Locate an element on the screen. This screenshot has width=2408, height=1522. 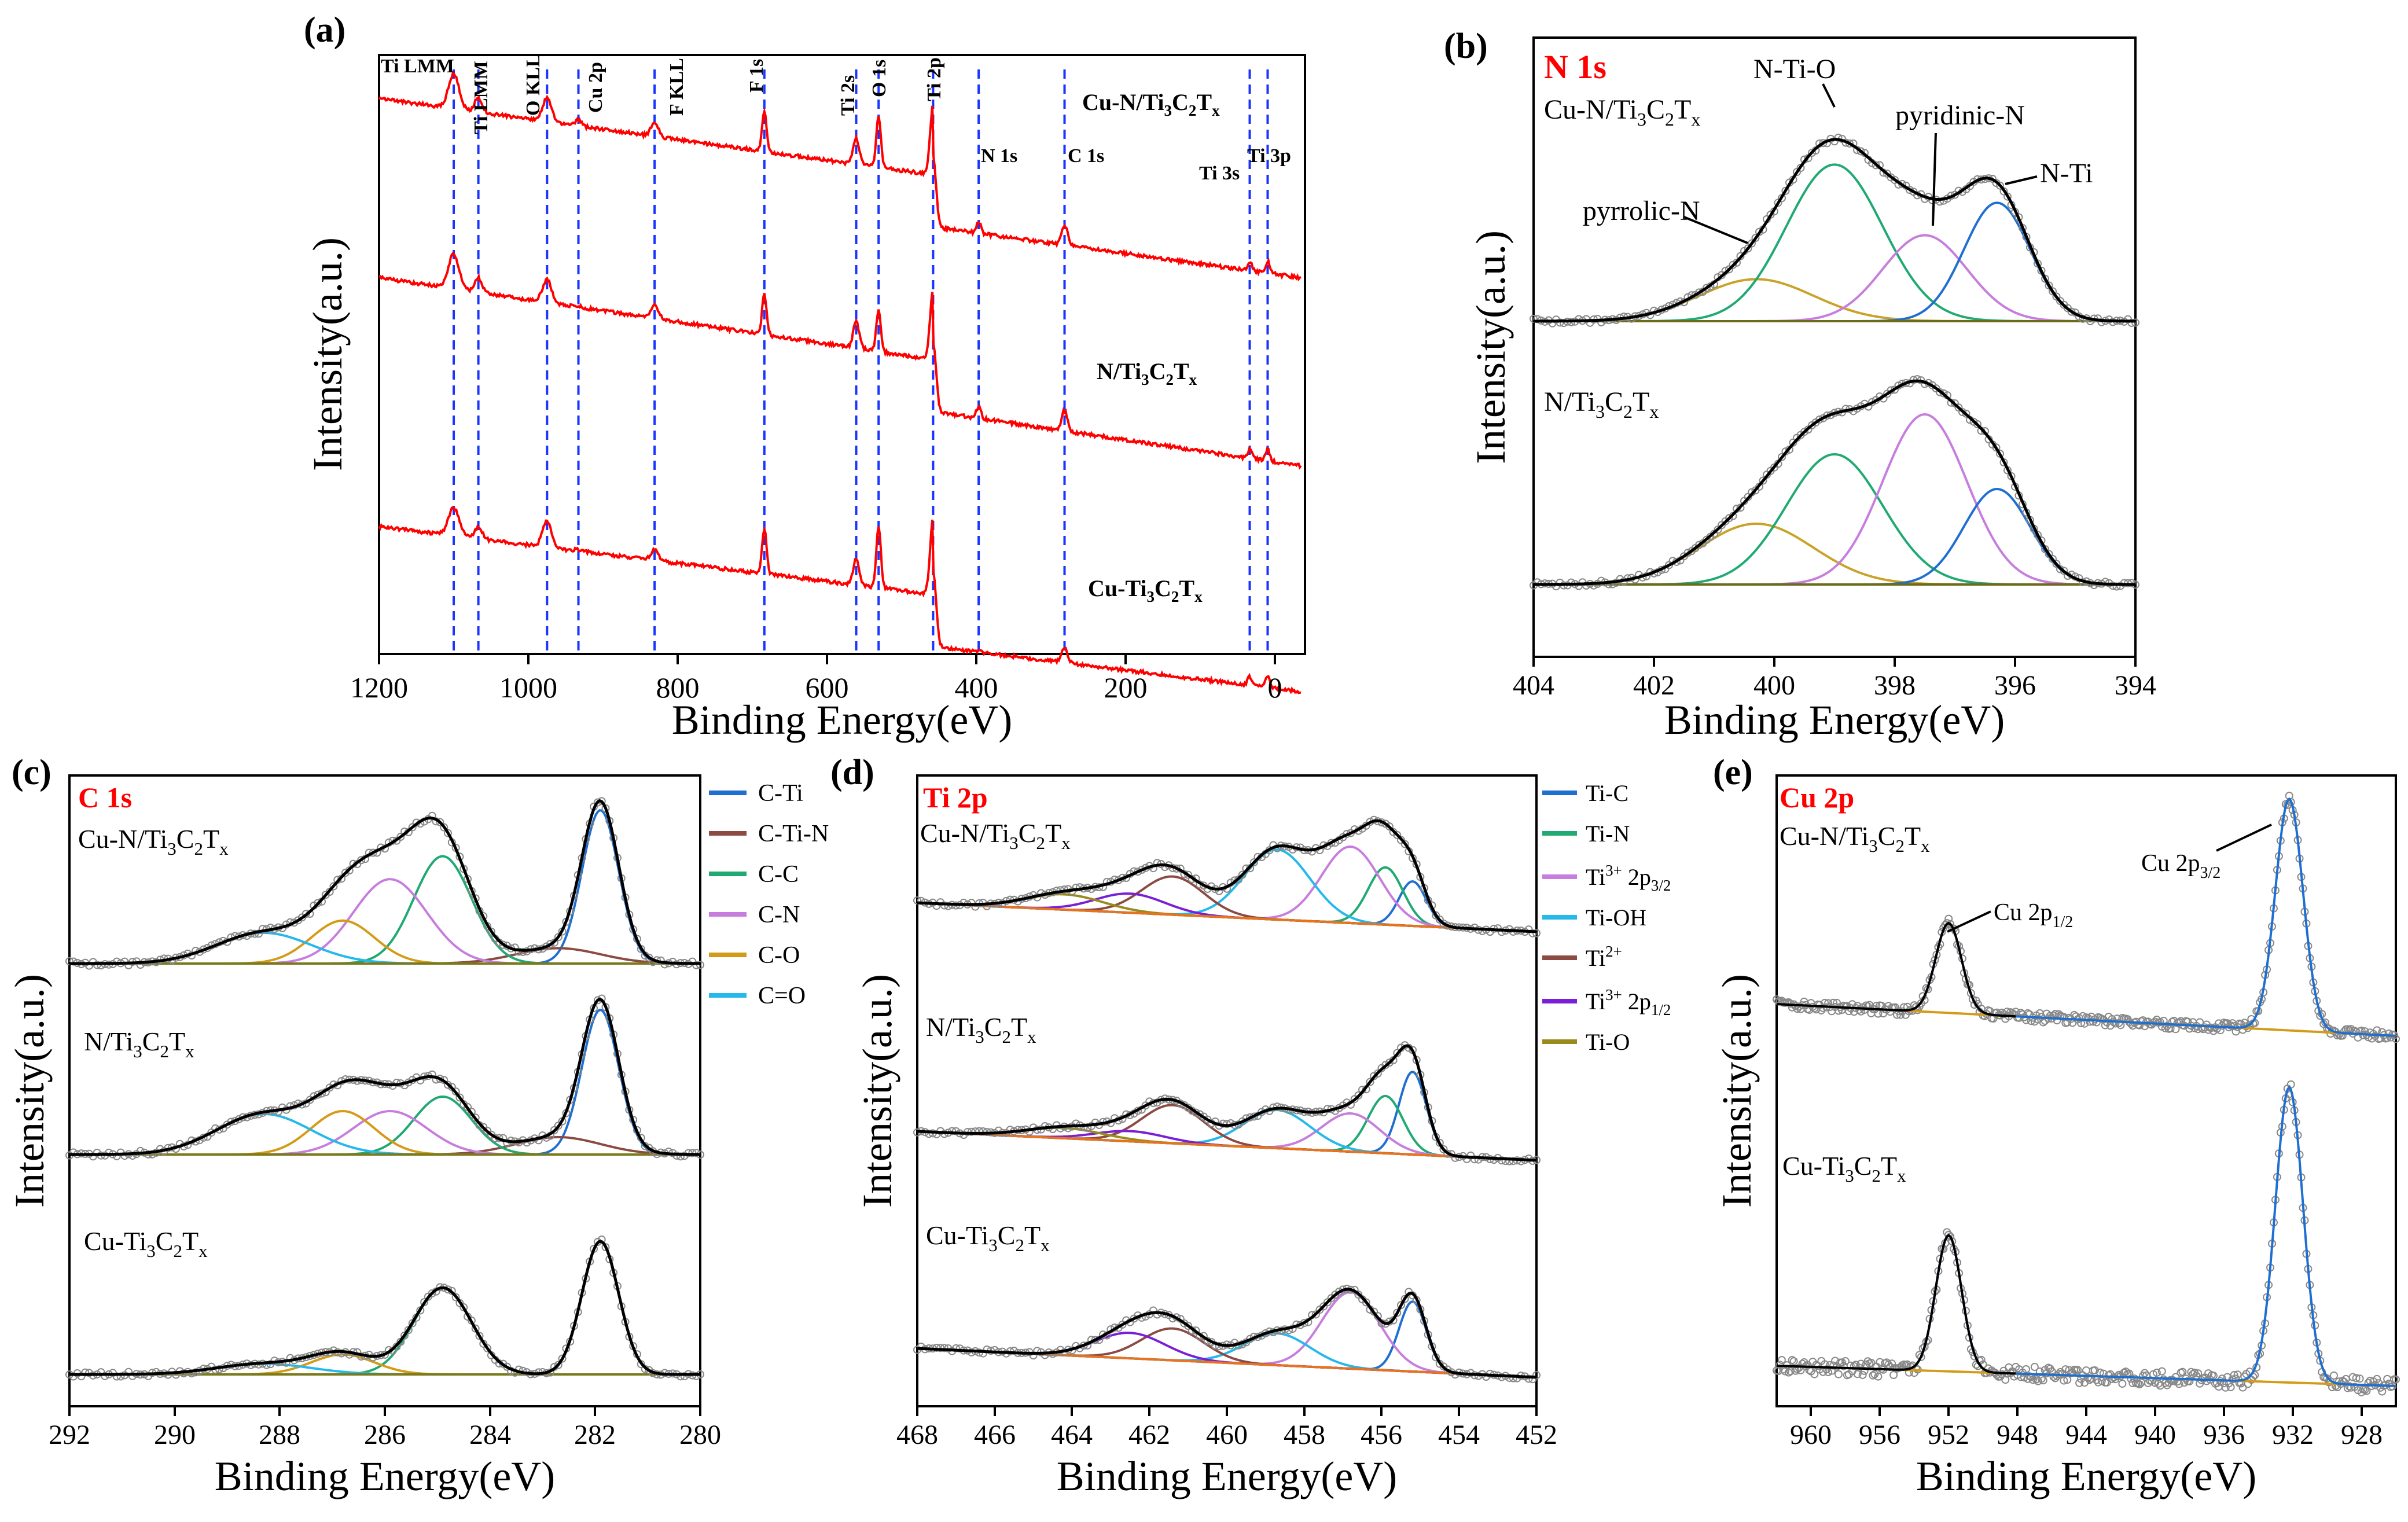
panel-d-fit-curves is located at coordinates (1227, 1099).